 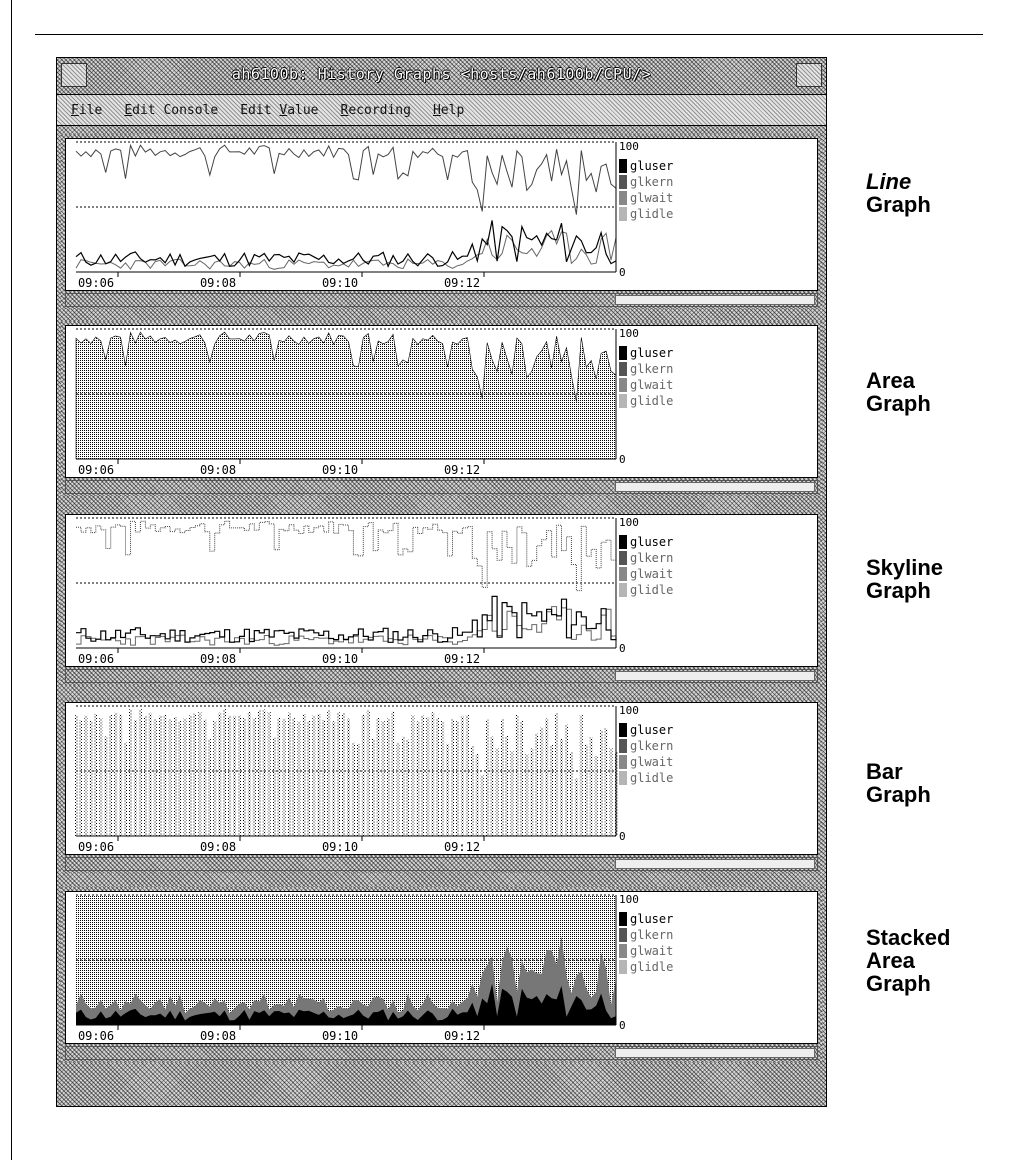 I want to click on menu-edit-console: Edit Console, so click(x=171, y=110).